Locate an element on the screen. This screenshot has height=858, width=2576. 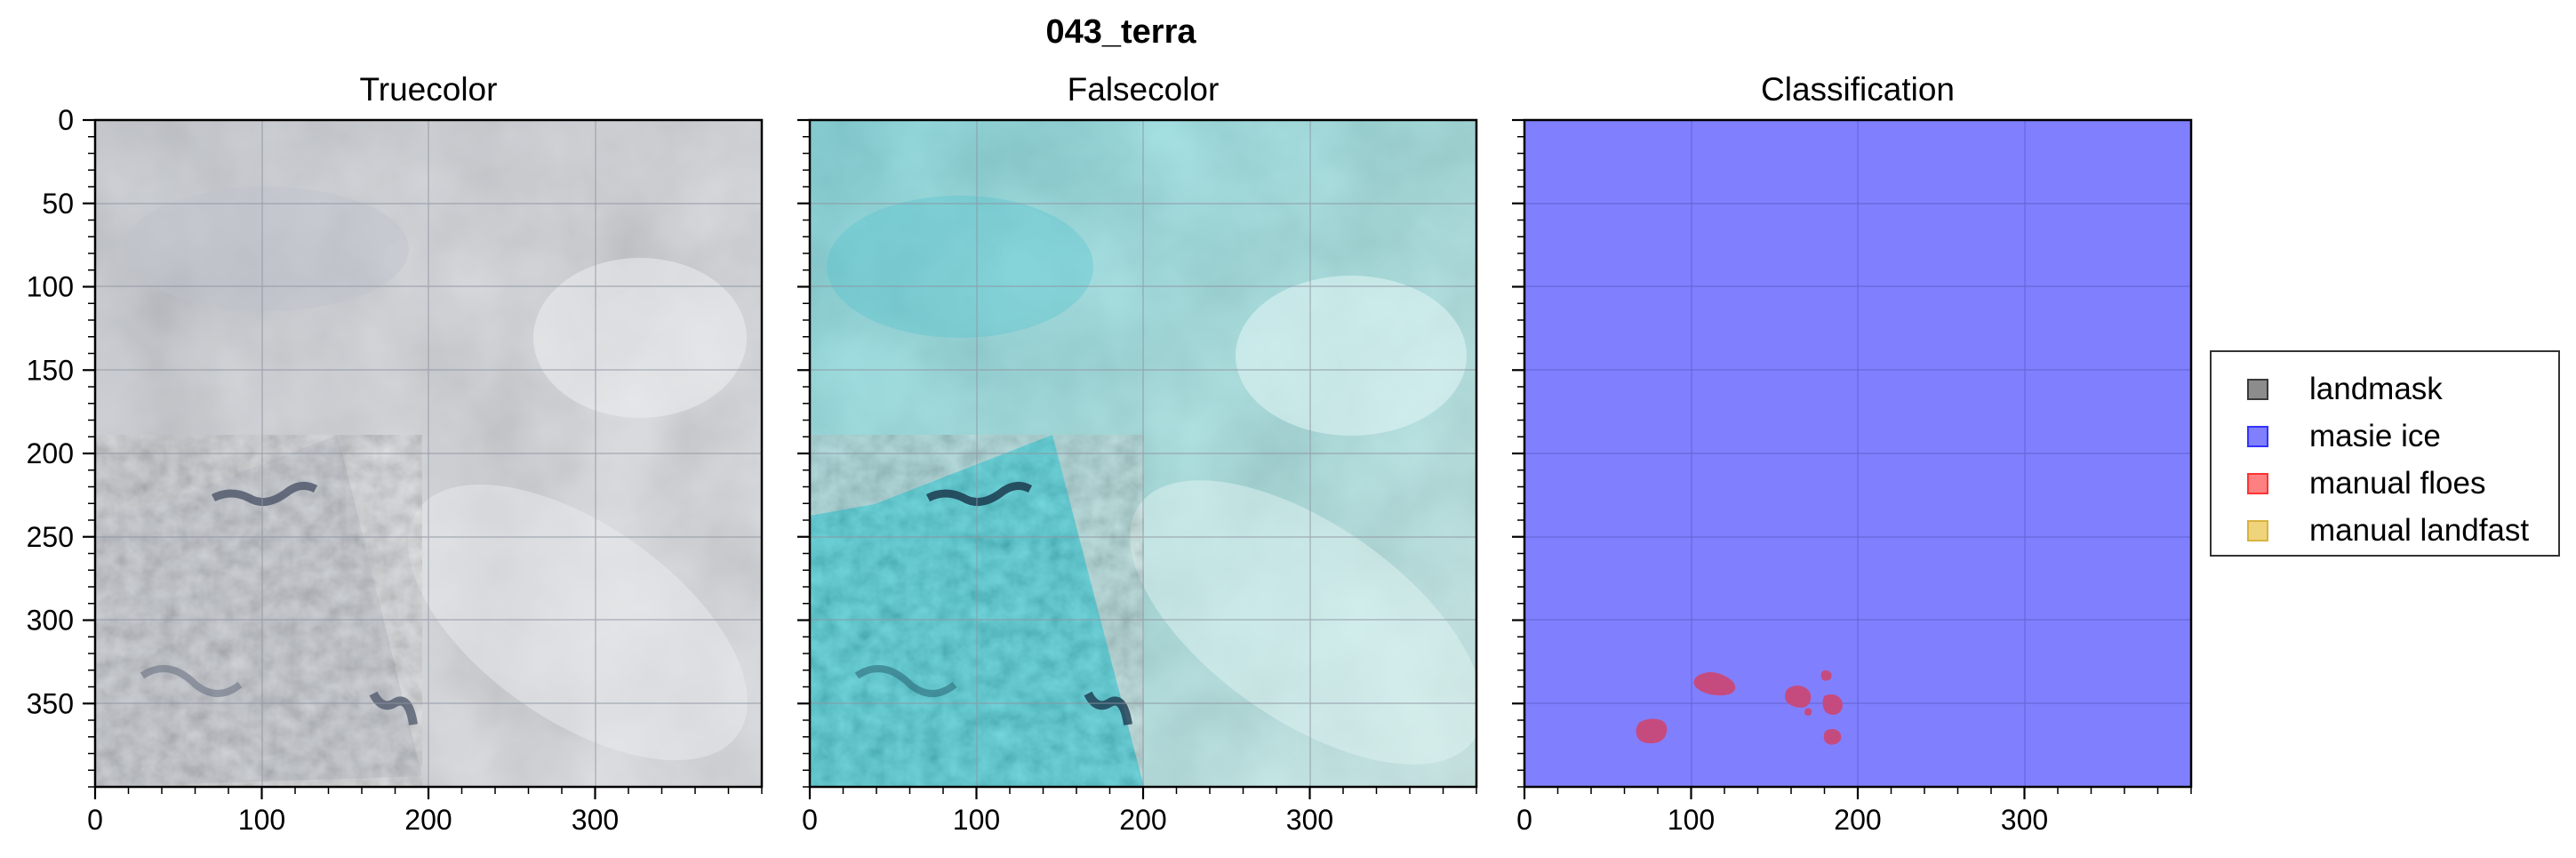
panel-title-truecolor: Truecolor is located at coordinates (429, 89).